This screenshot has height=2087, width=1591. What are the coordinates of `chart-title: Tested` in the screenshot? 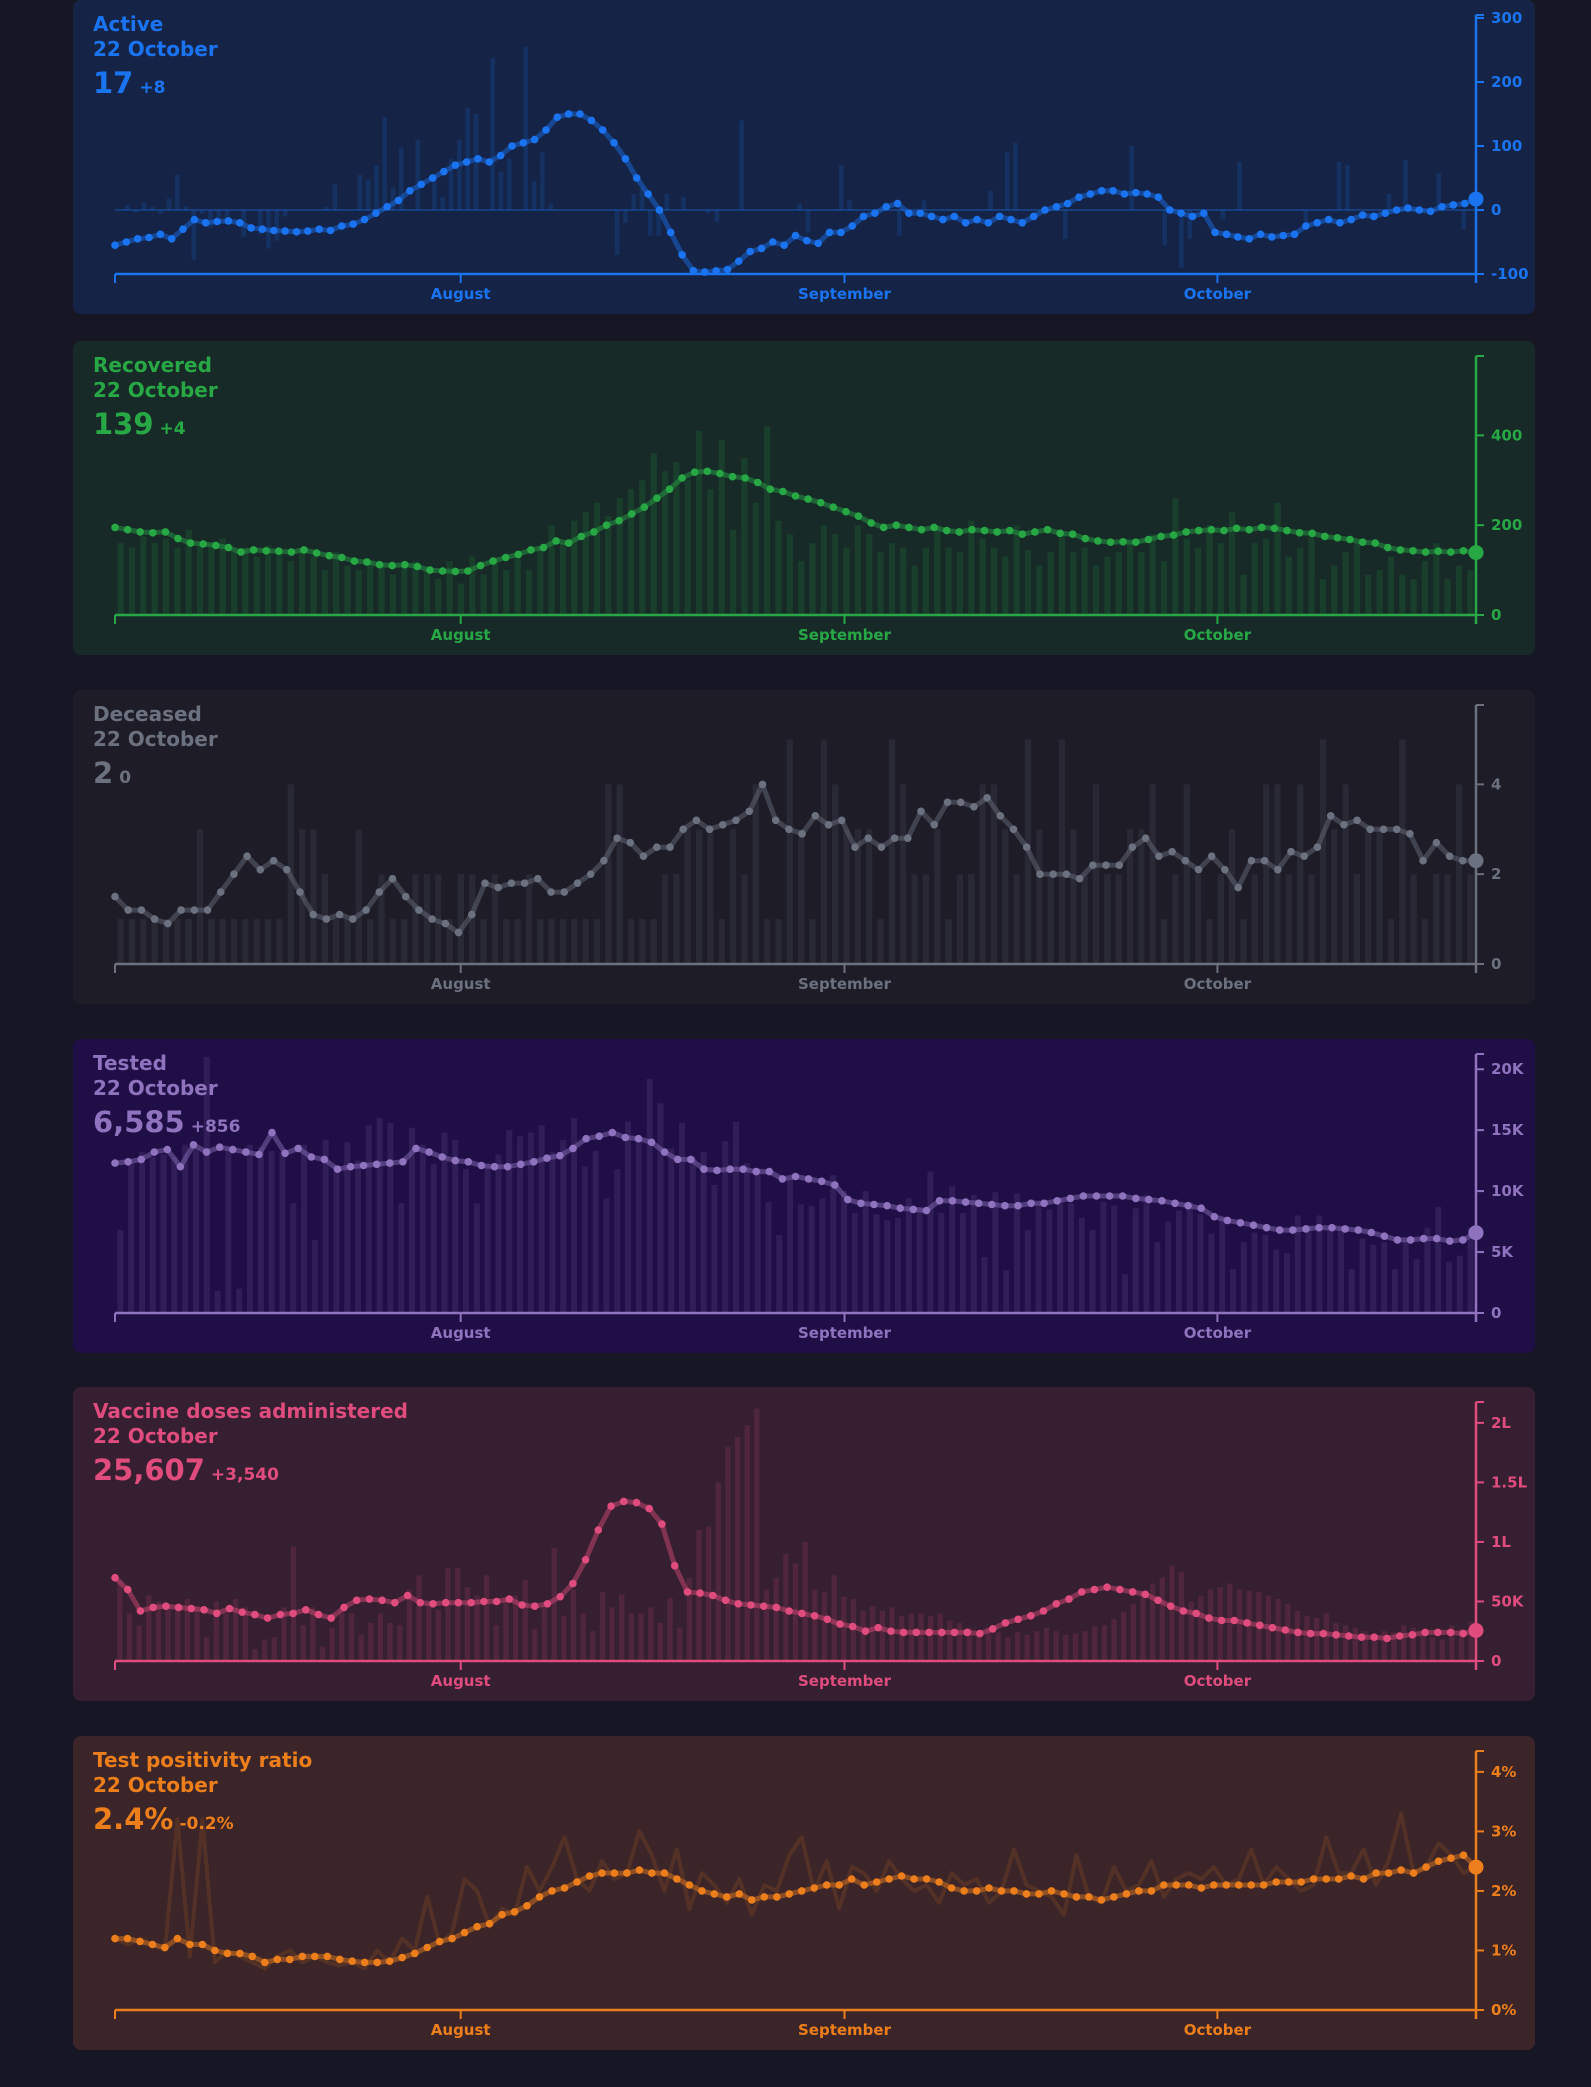 It's located at (130, 1063).